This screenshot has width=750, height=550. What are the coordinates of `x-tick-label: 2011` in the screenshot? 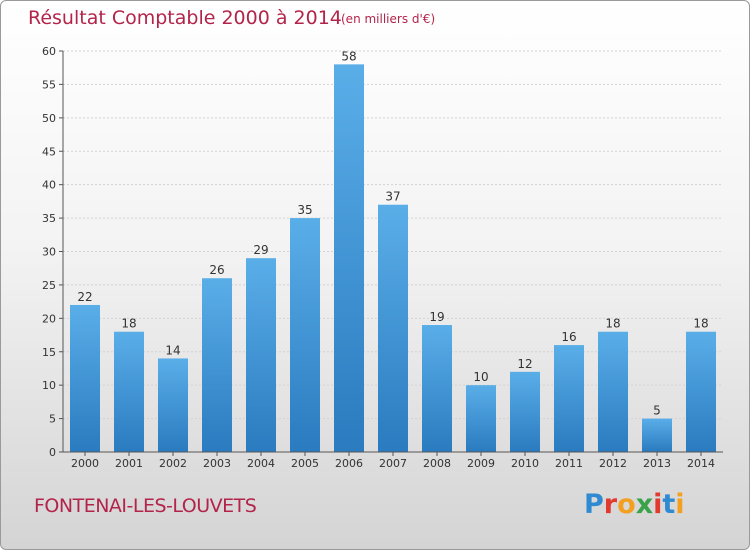 It's located at (569, 463).